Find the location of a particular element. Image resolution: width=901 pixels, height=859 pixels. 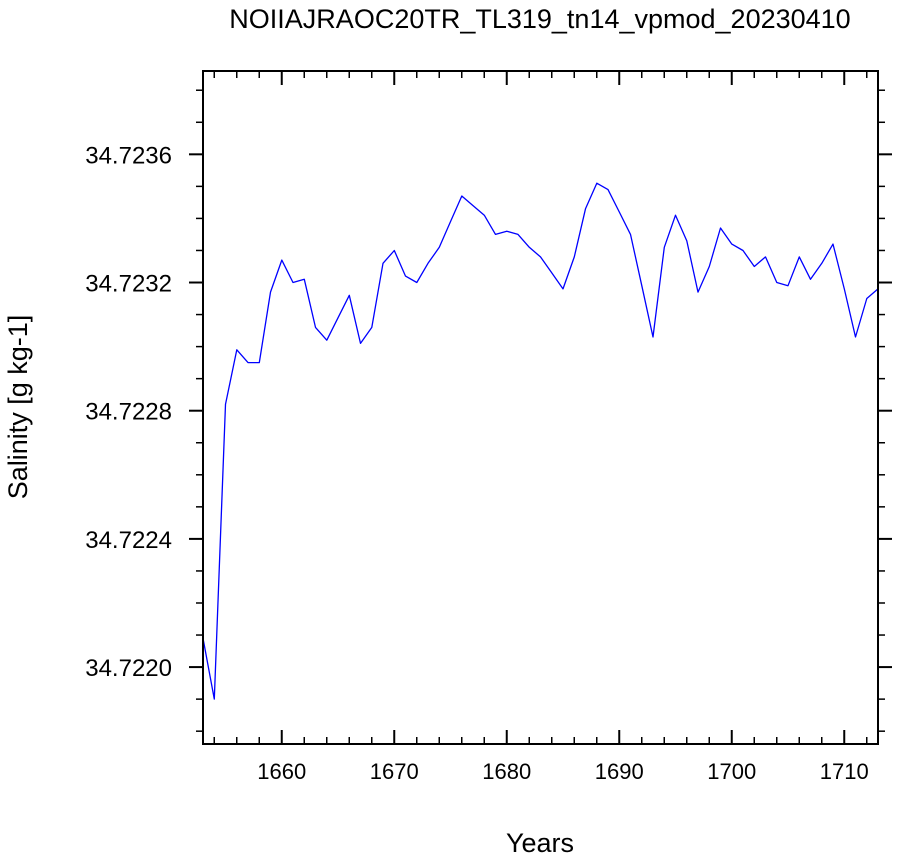

y-tick-label: 34.7224 is located at coordinates (128, 540).